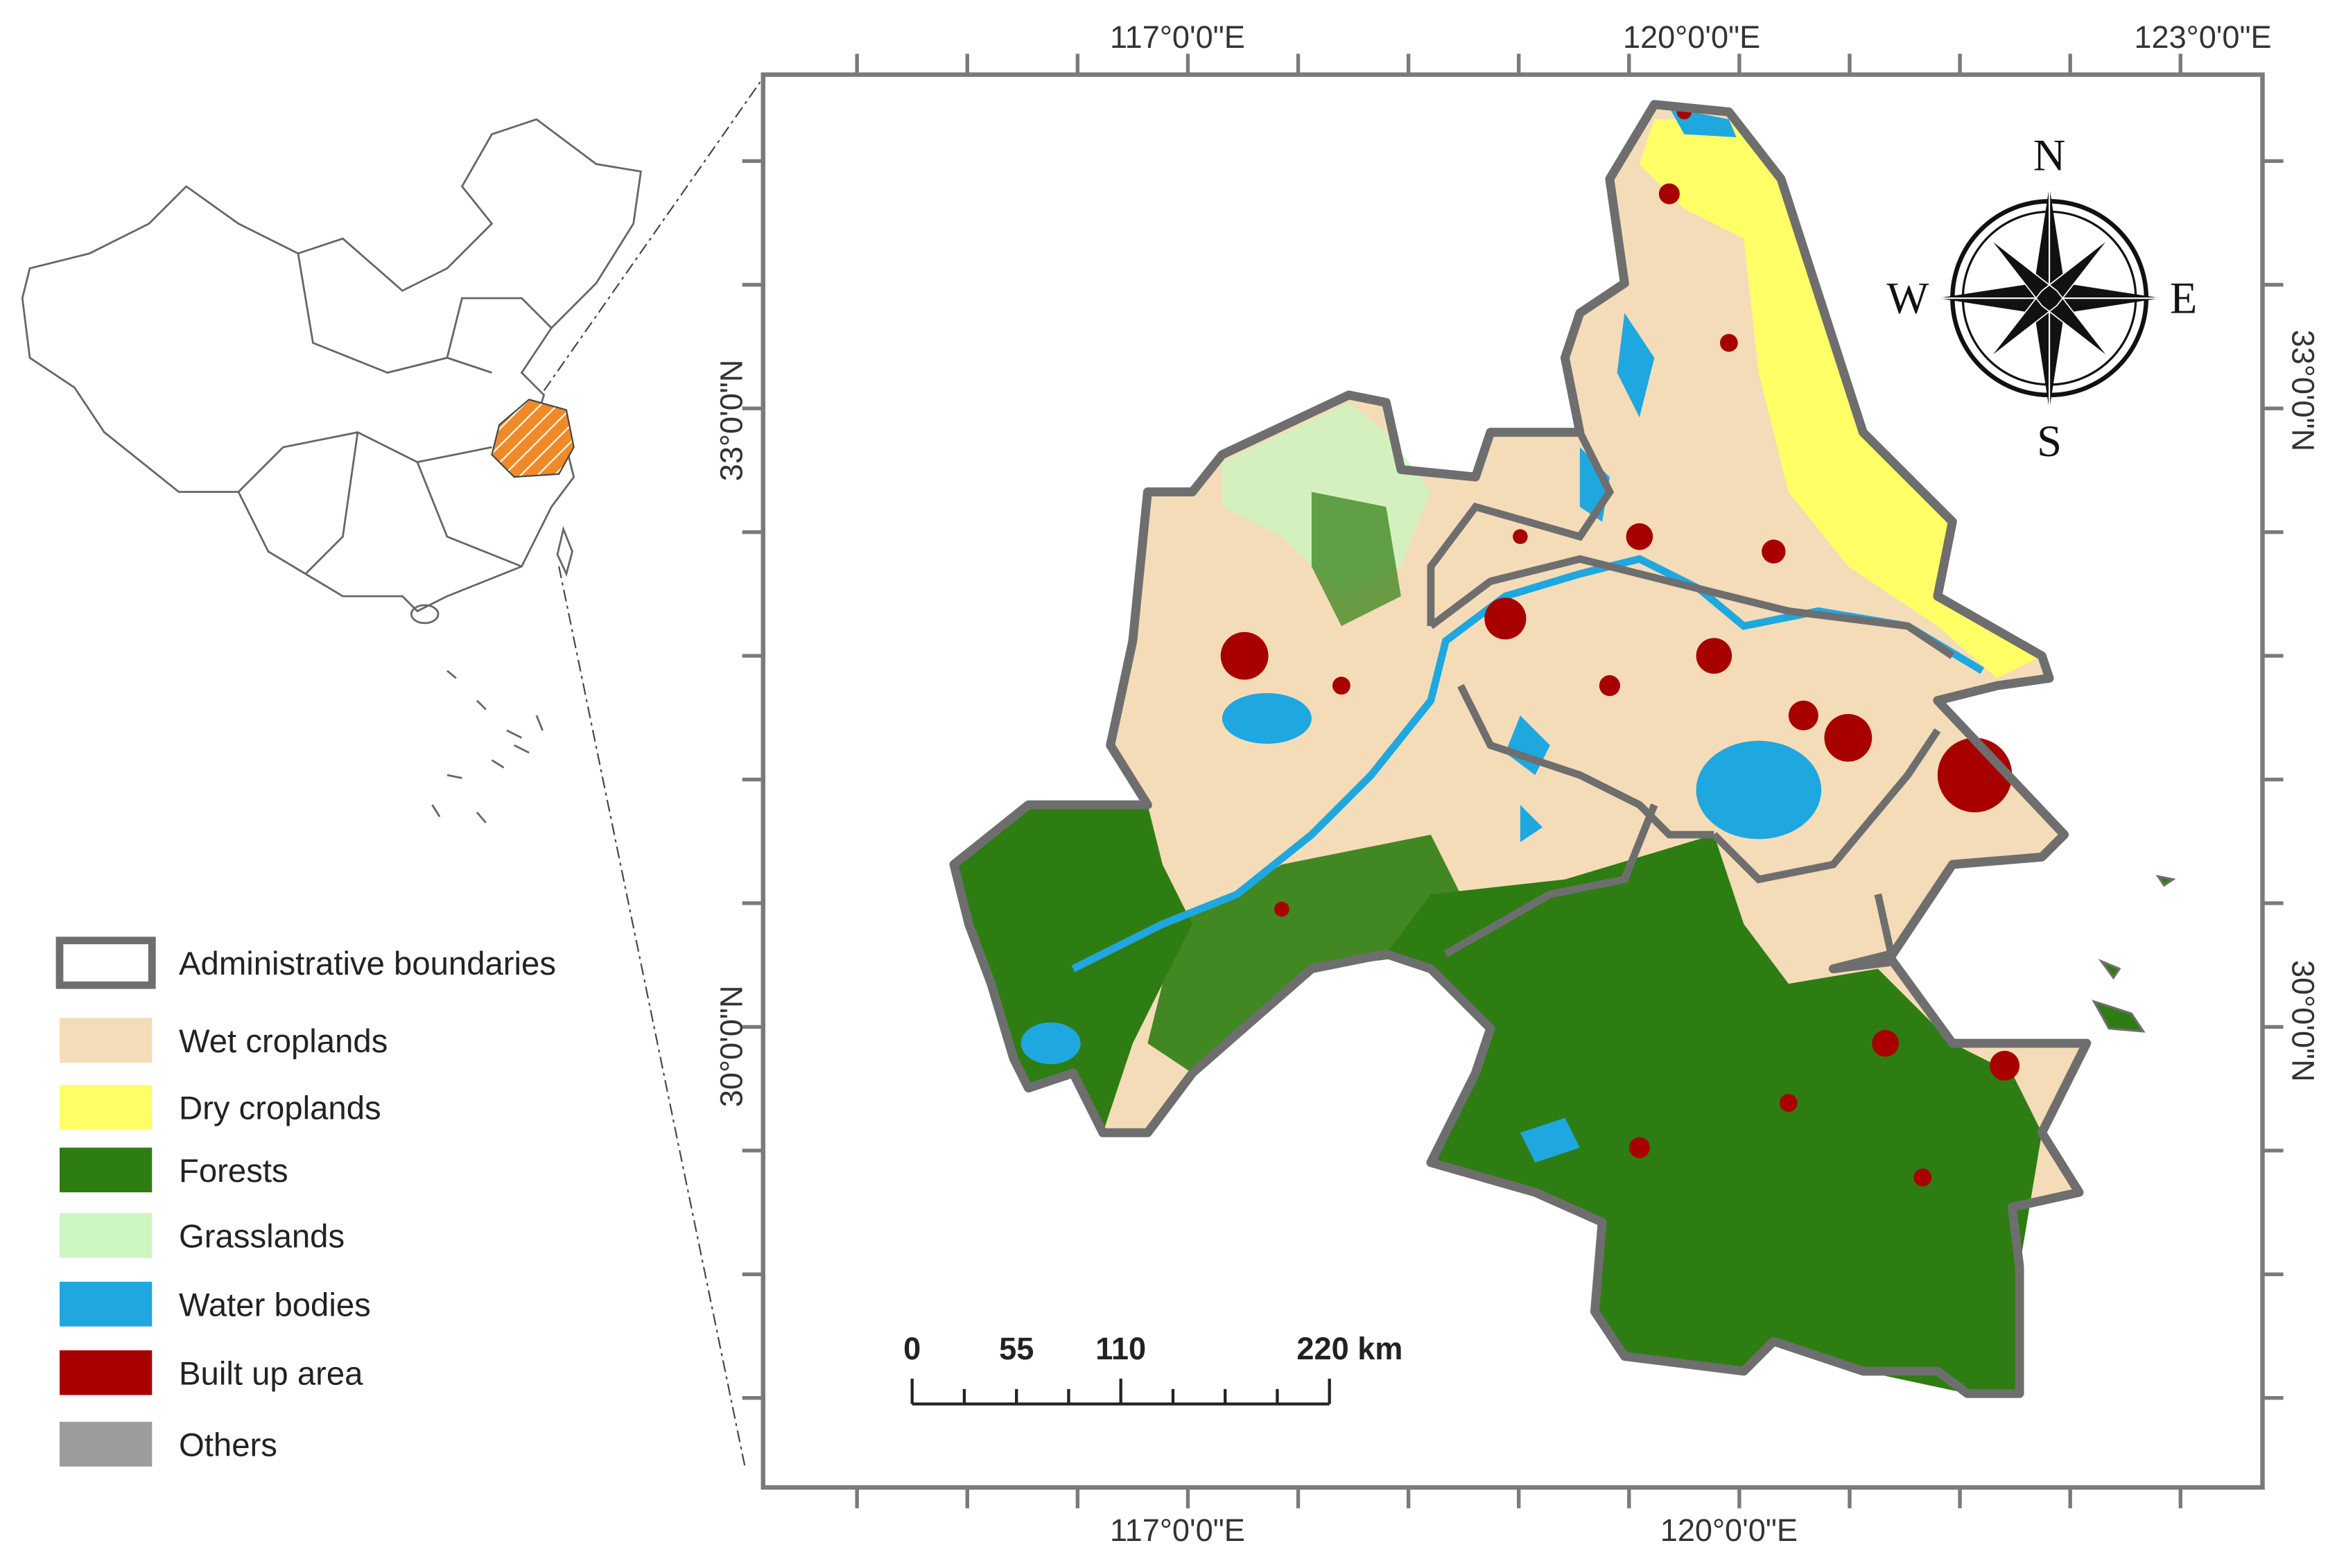  I want to click on scale-label: 55, so click(1017, 1348).